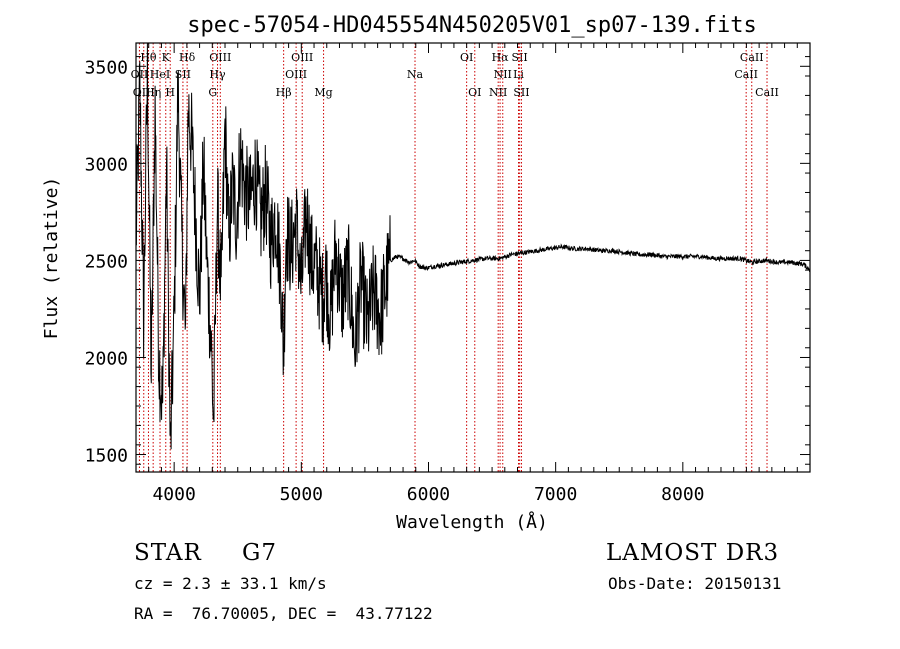  Describe the element at coordinates (170, 92) in the screenshot. I see `line-label-8: H` at that location.